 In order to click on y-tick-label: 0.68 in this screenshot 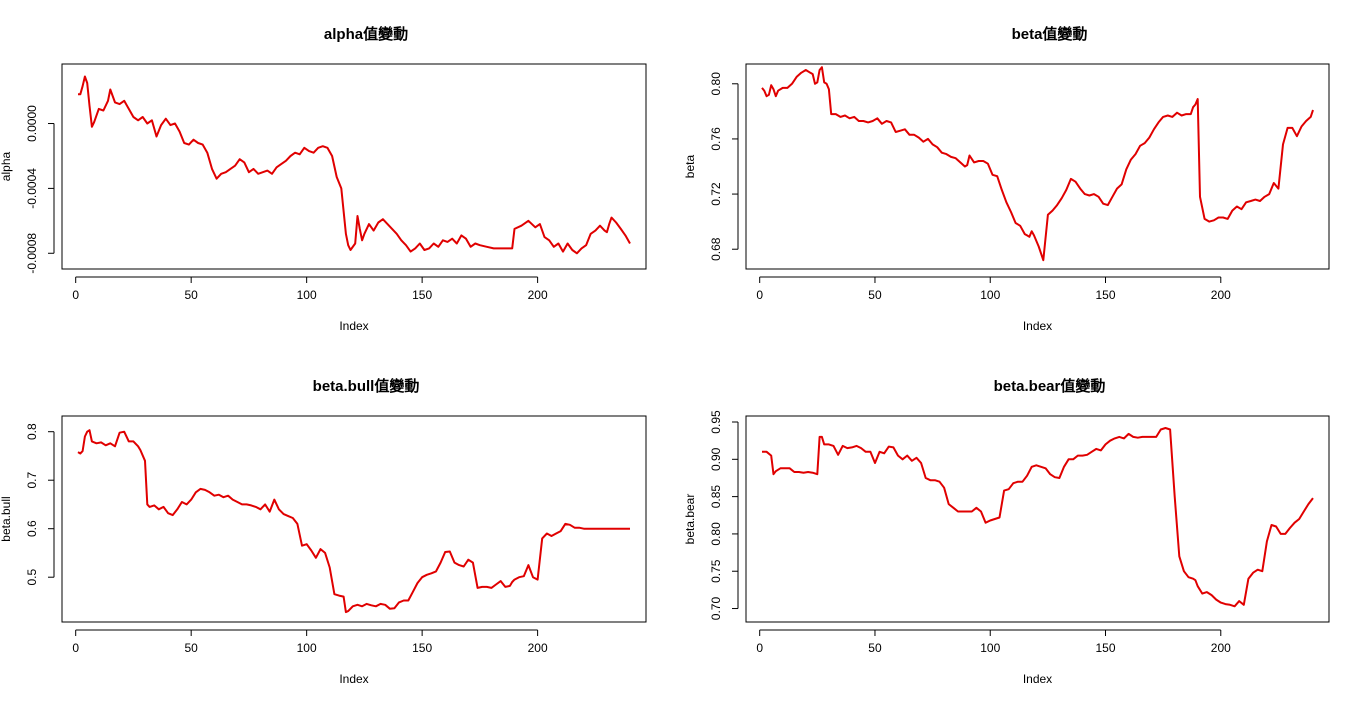, I will do `click(716, 249)`.